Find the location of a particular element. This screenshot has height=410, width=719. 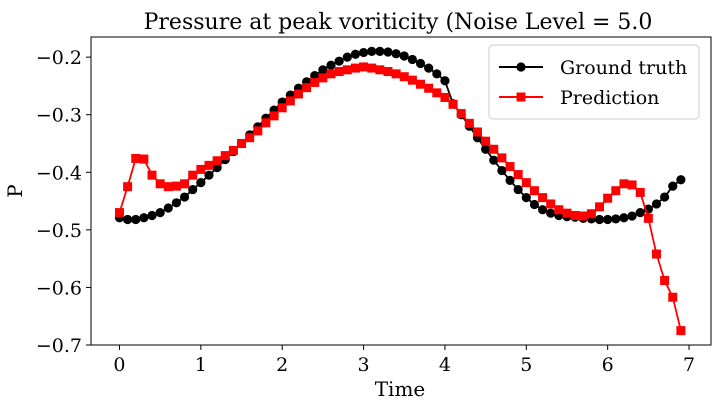

y-tick-label: −0.2 is located at coordinates (59, 58).